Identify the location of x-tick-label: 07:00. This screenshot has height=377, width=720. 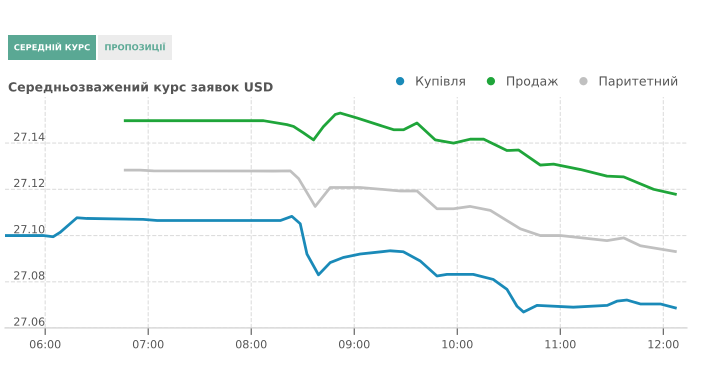
(148, 344).